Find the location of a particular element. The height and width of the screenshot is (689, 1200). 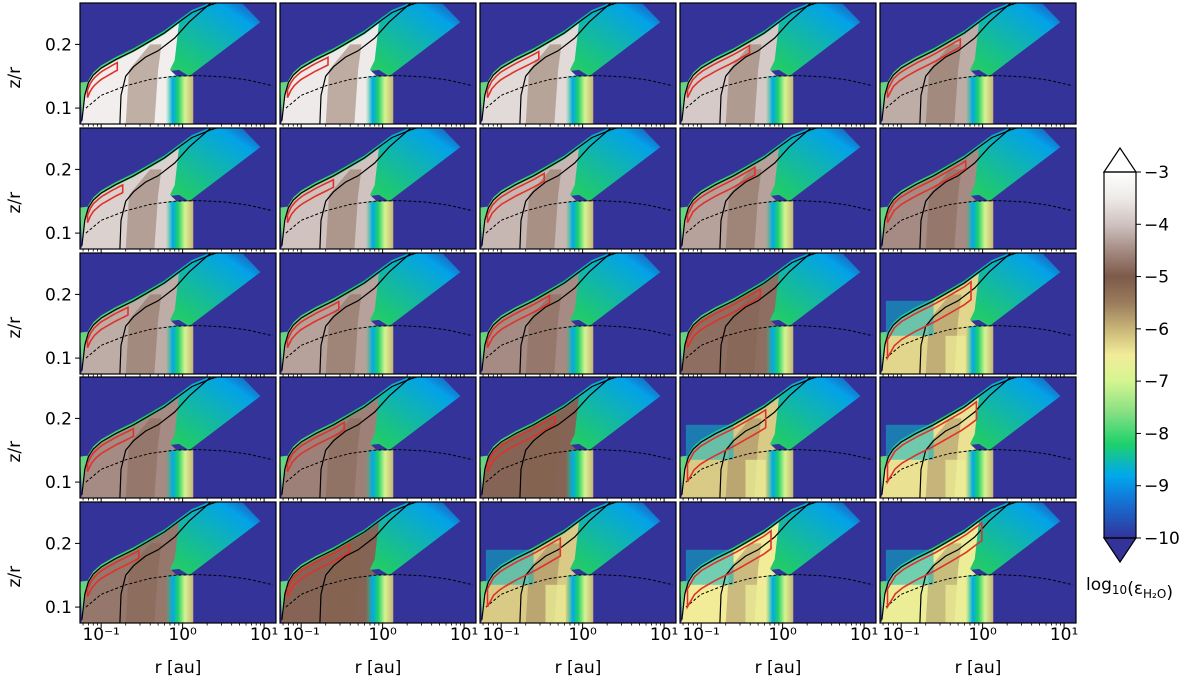

x-tick-label: 10⁻¹ is located at coordinates (100, 635).